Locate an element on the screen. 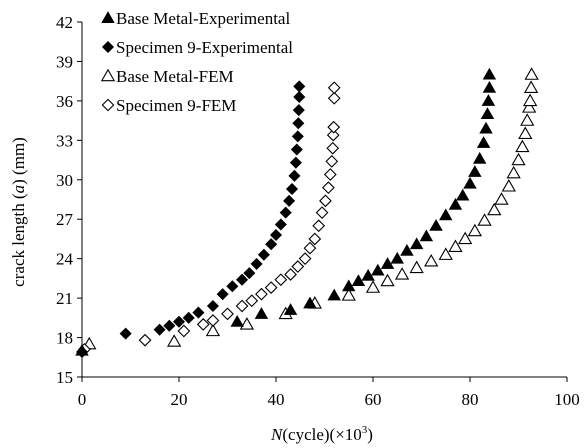  legend-label-specimen-9-fem: Specimen 9-FEM is located at coordinates (176, 105).